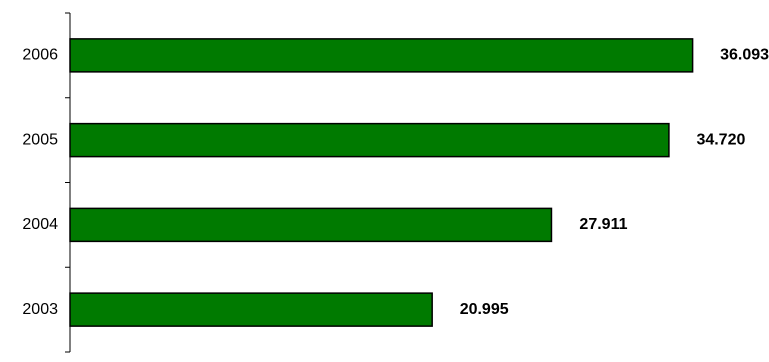 The image size is (769, 362). I want to click on bar-2006, so click(381, 55).